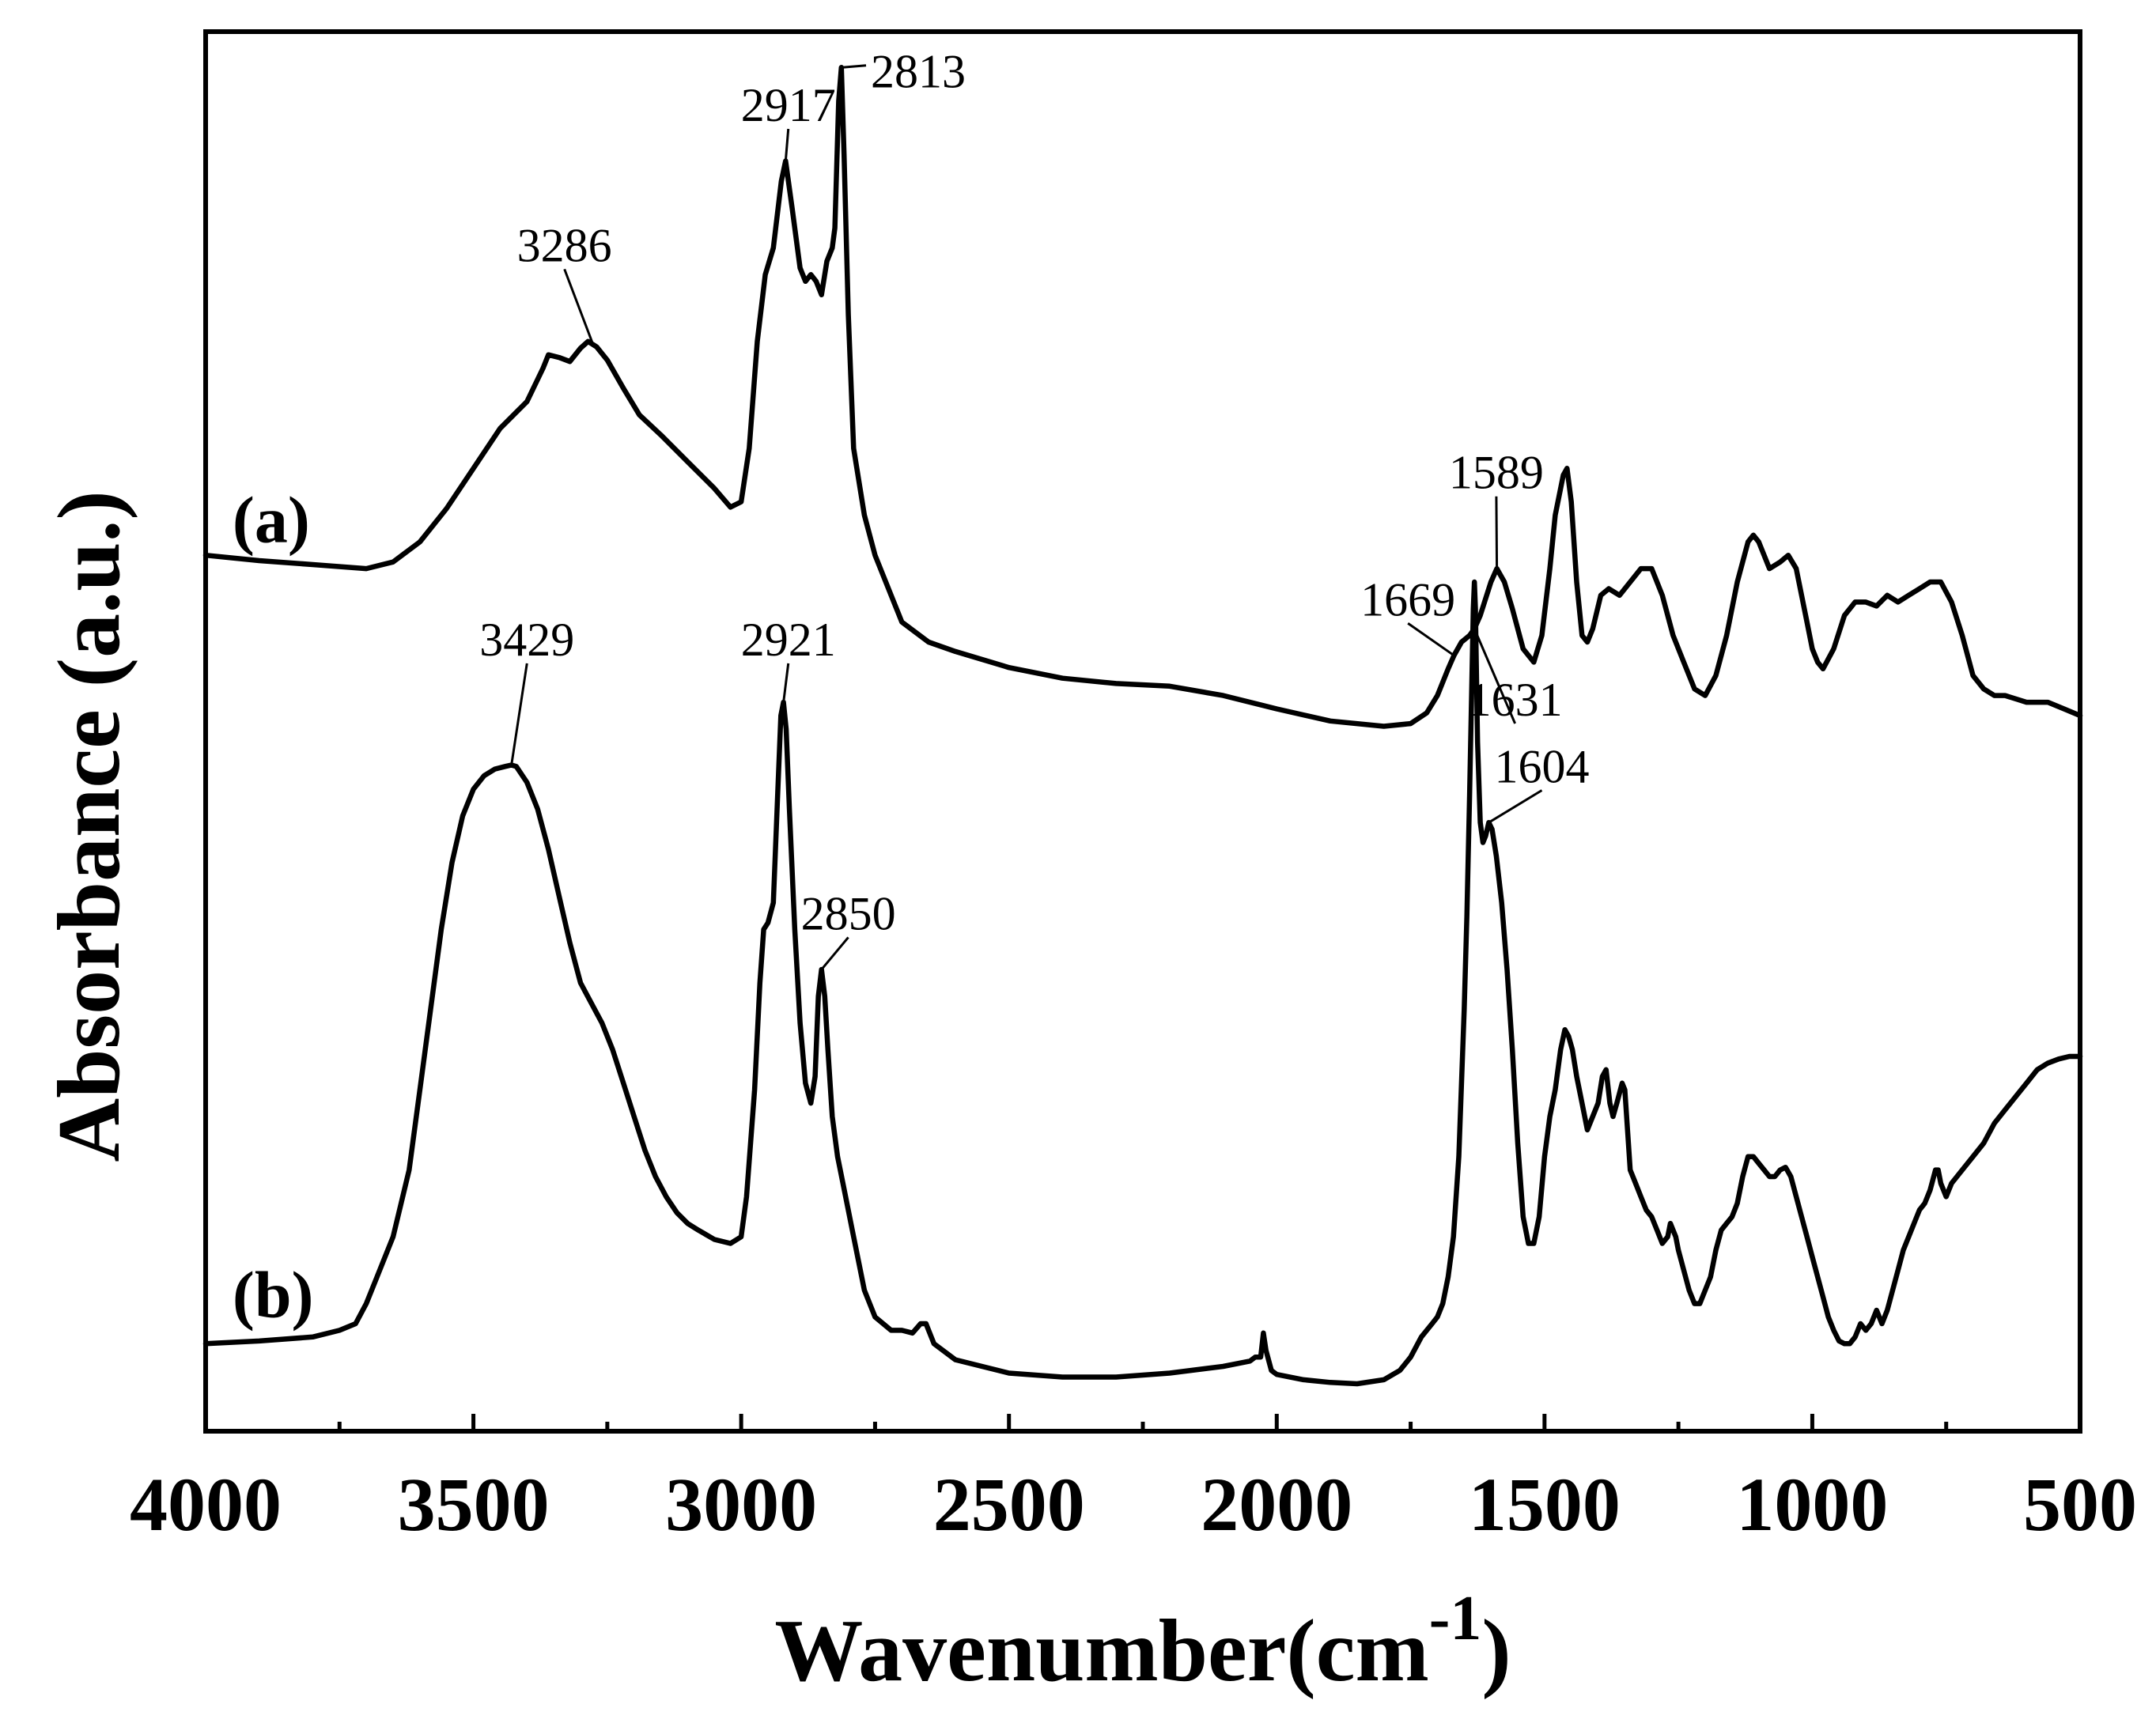 This screenshot has height=1723, width=2156. I want to click on y-axis-title: Absorbance (a.u.), so click(89, 826).